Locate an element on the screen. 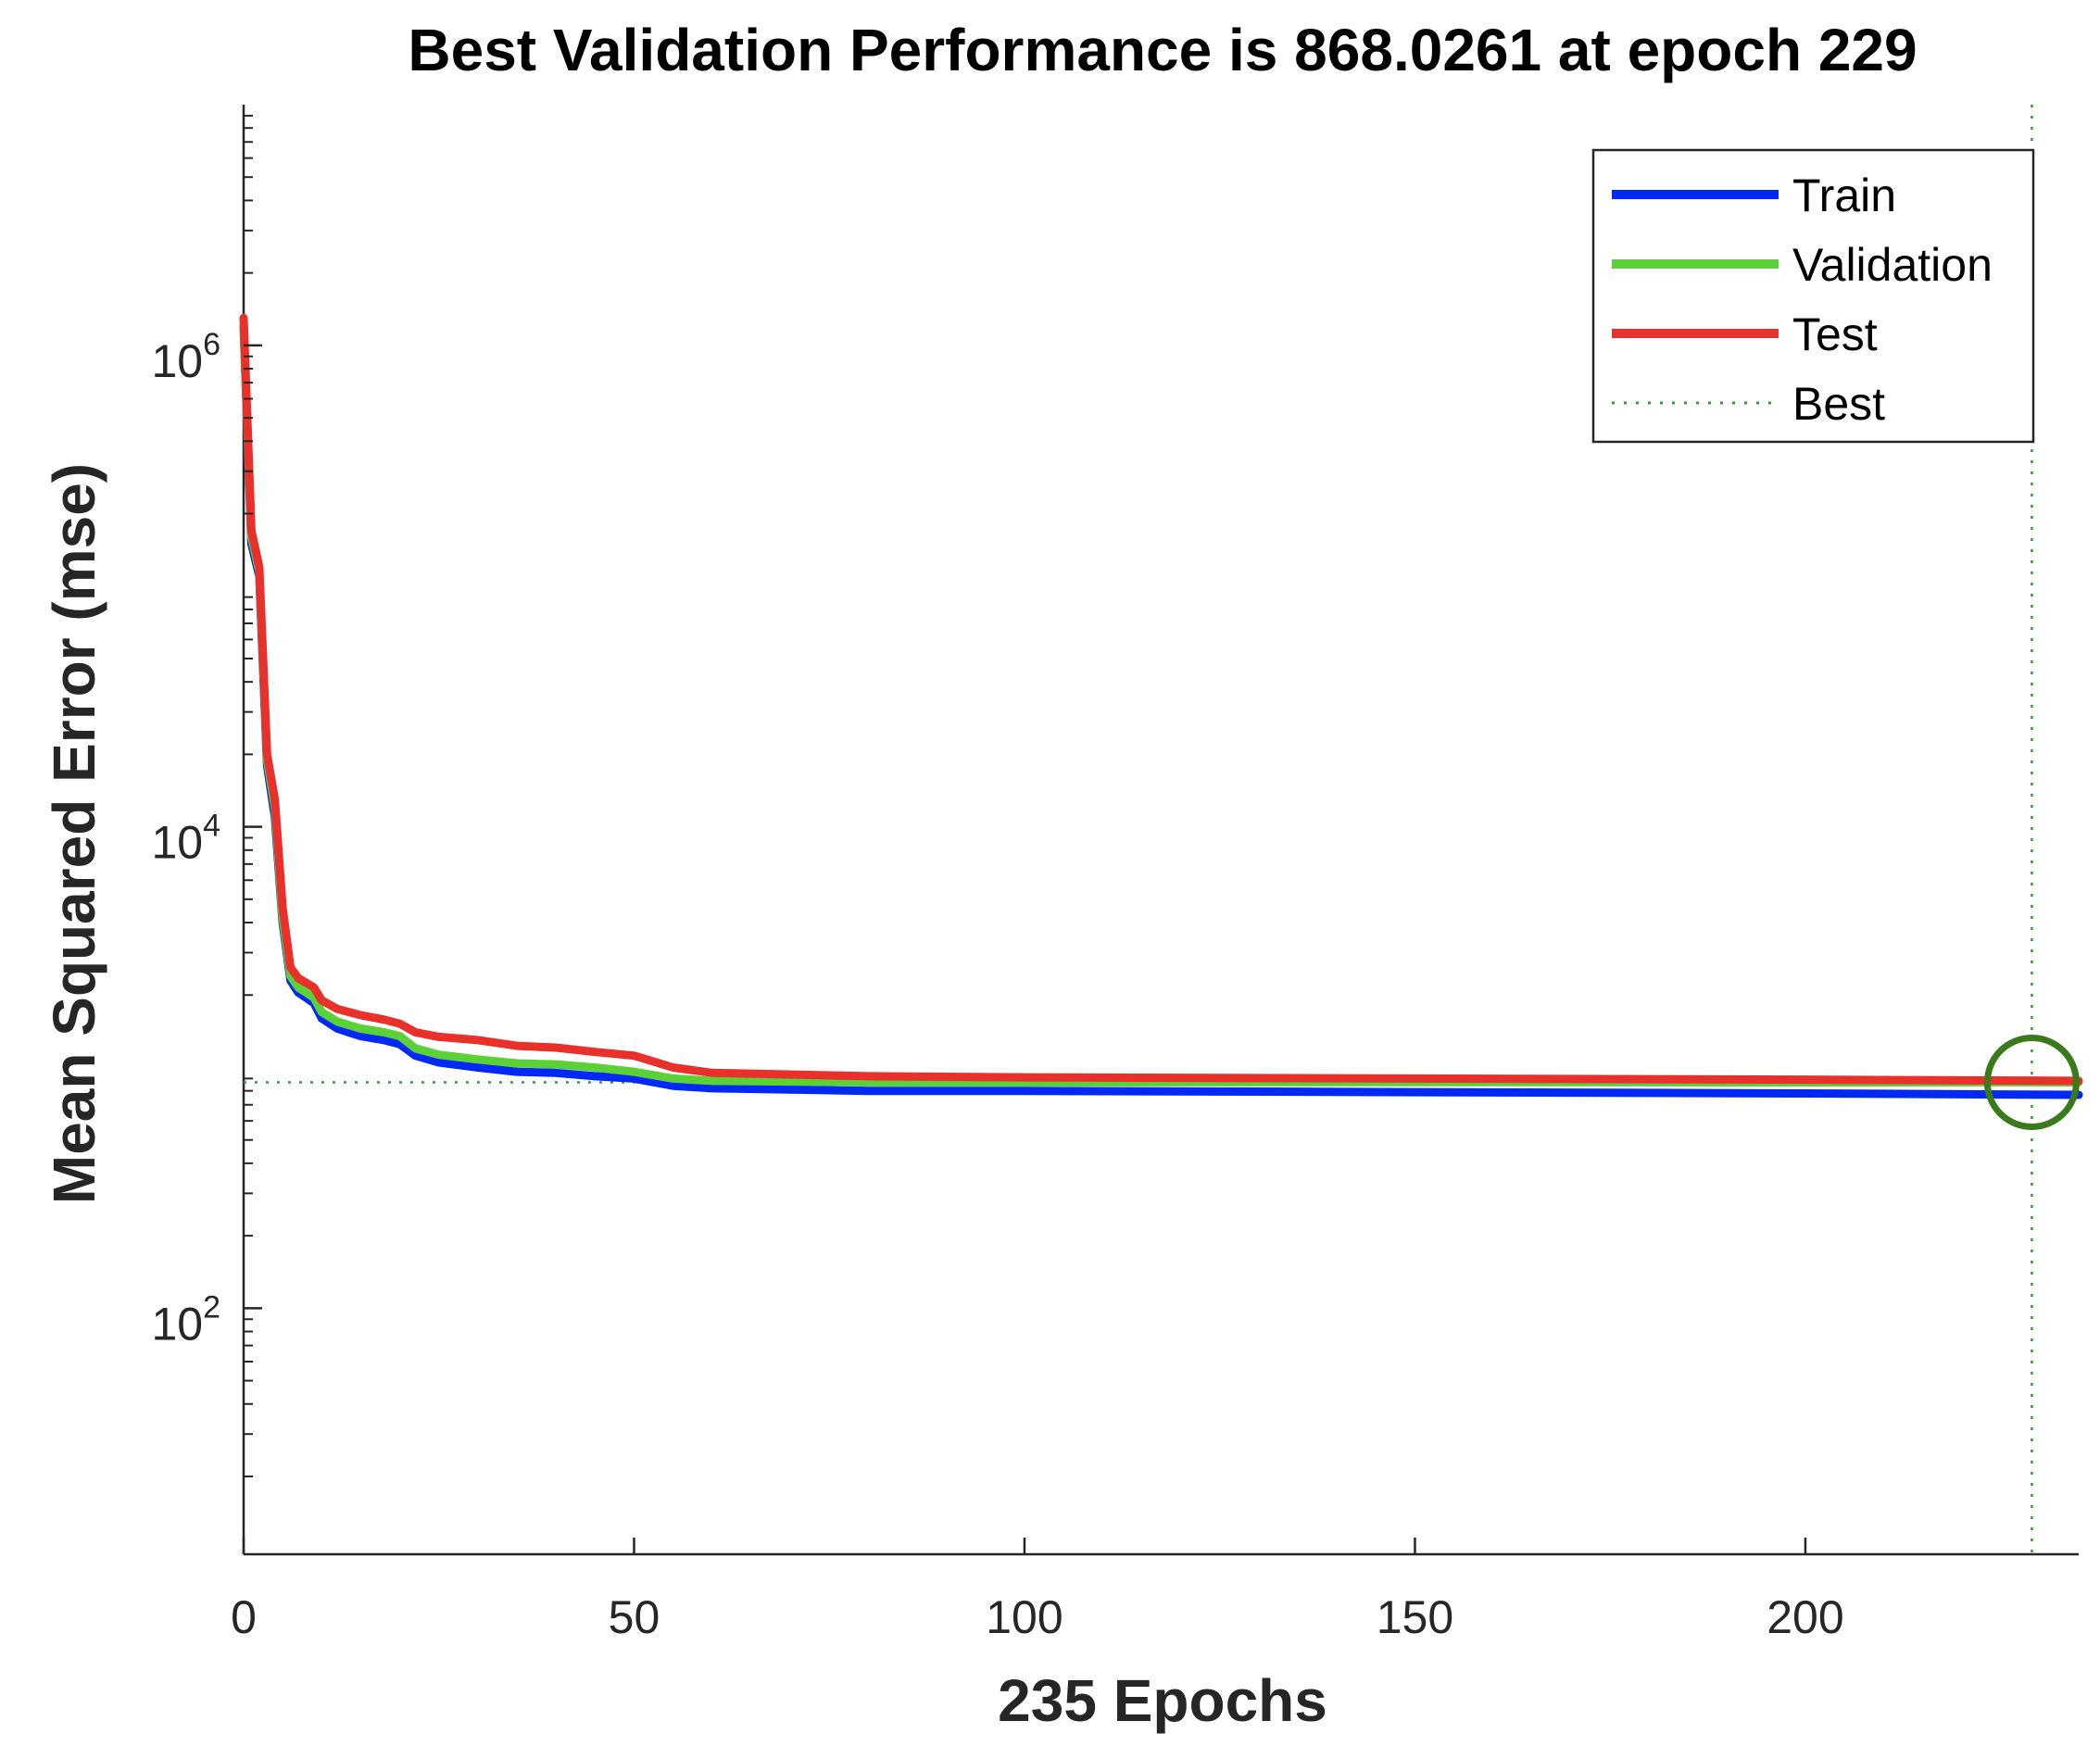 This screenshot has height=1746, width=2100. y-tick-label: 10² is located at coordinates (185, 1319).